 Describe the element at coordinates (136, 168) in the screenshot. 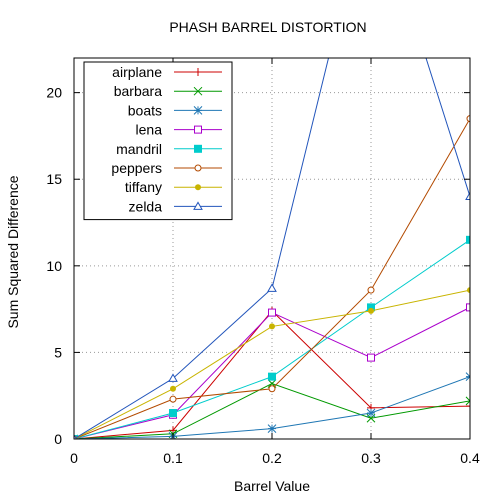

I see `legend-label: peppers` at that location.